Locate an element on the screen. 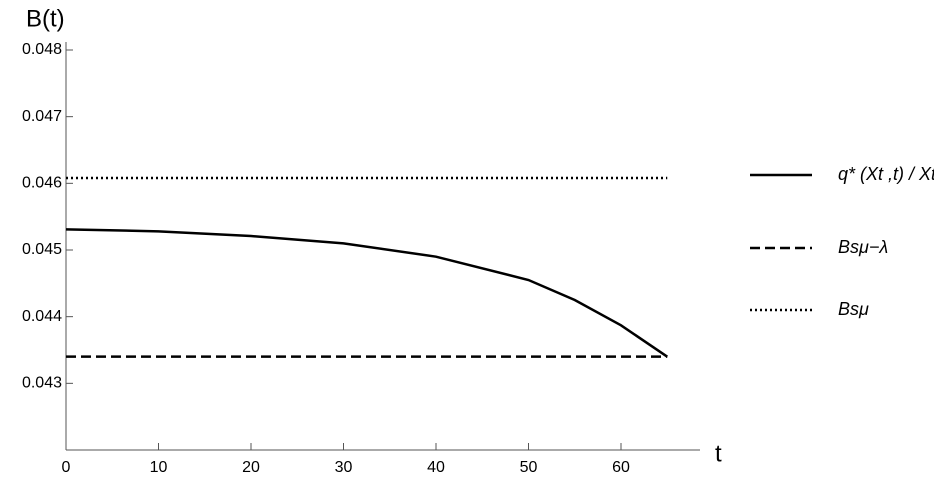 The height and width of the screenshot is (493, 934). y-tick-label: 0.047 is located at coordinates (42, 116).